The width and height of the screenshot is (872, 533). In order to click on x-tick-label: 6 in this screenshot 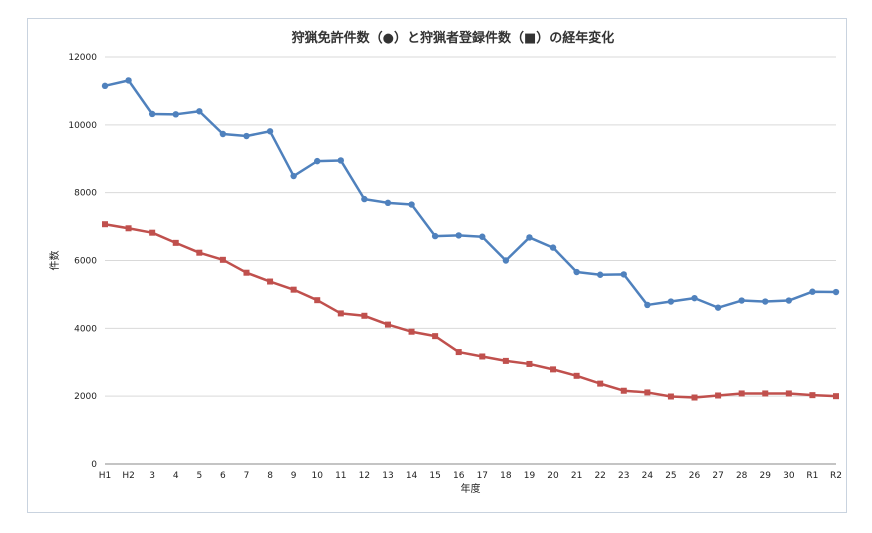, I will do `click(223, 476)`.